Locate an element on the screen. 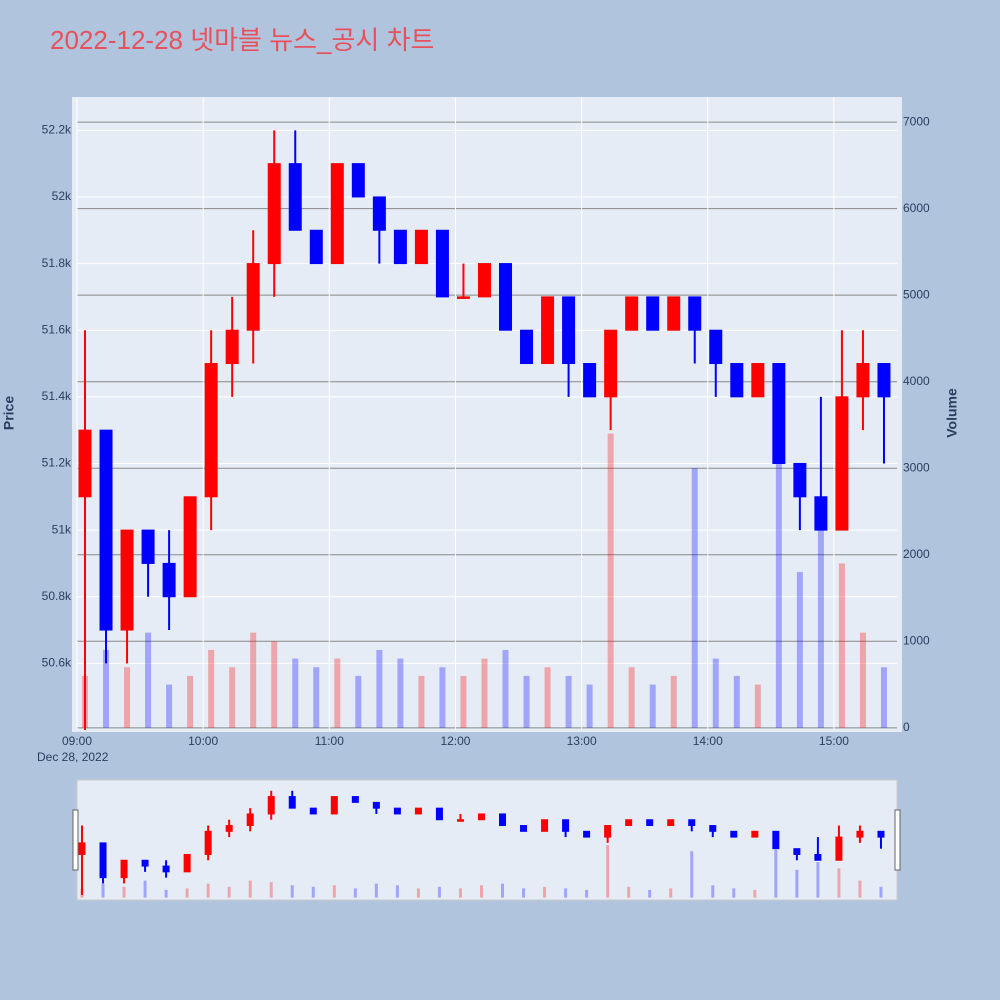 The image size is (1000, 1000). y2-tick-label: 3000 is located at coordinates (916, 467).